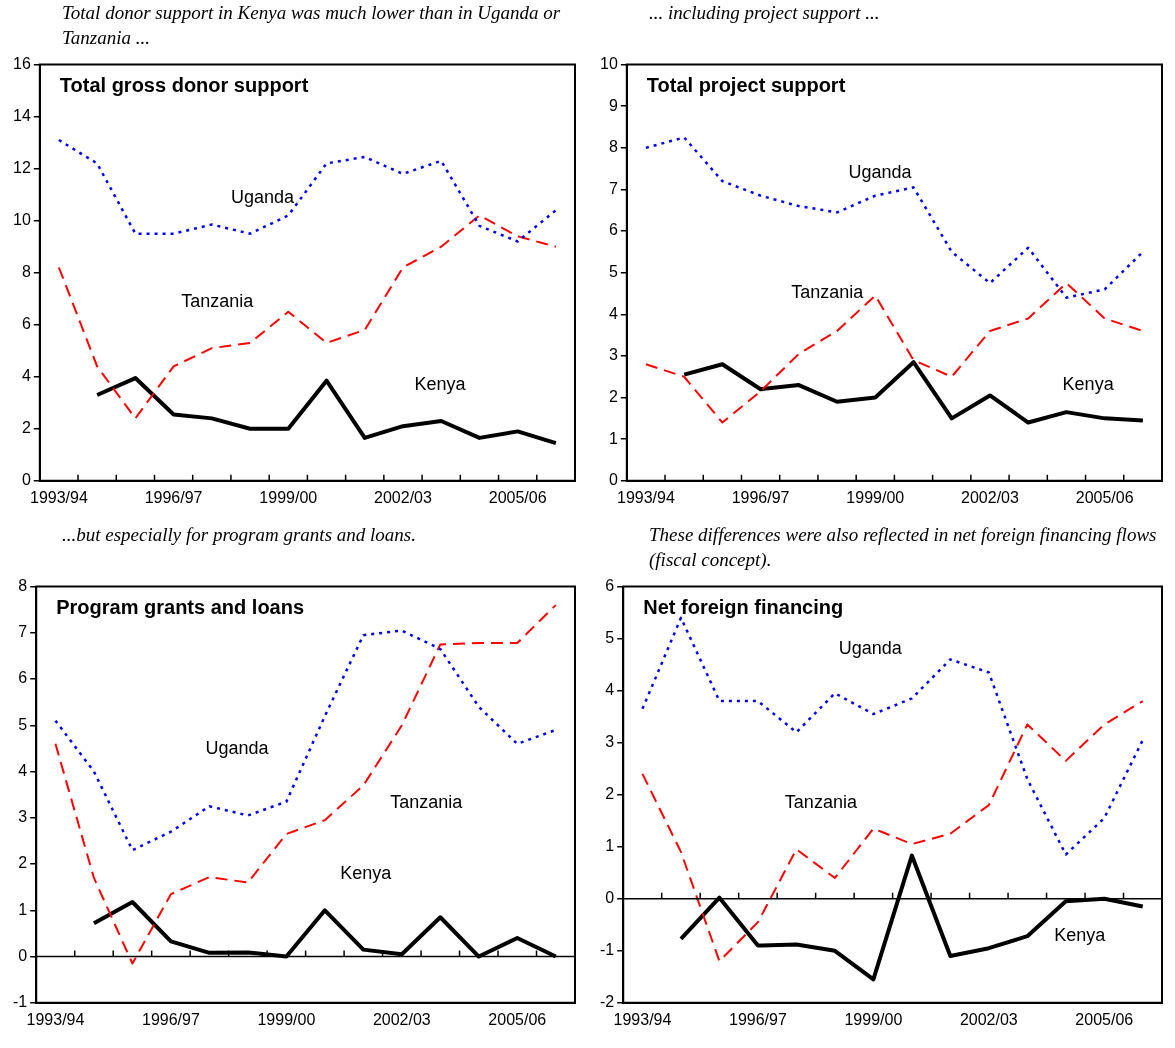  What do you see at coordinates (607, 1002) in the screenshot?
I see `y-tick-label: -2` at bounding box center [607, 1002].